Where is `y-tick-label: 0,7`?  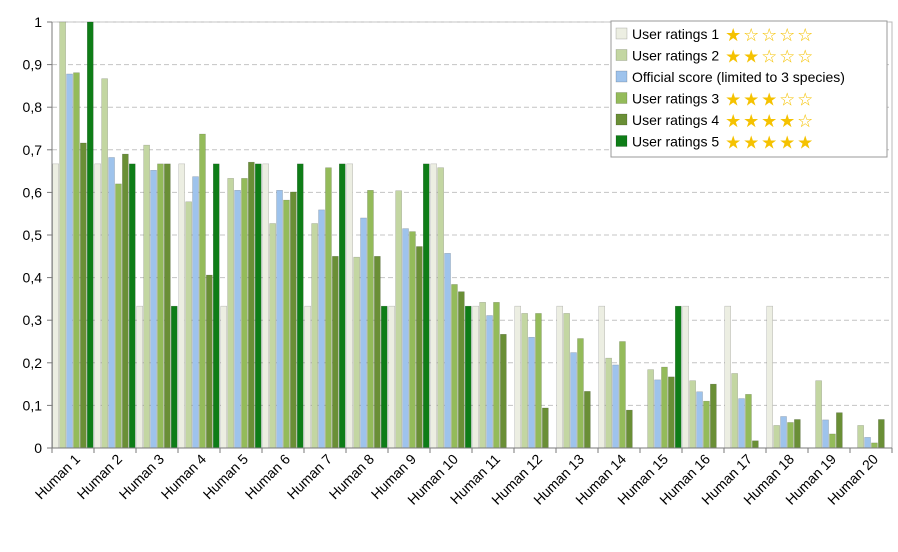 y-tick-label: 0,7 is located at coordinates (33, 150).